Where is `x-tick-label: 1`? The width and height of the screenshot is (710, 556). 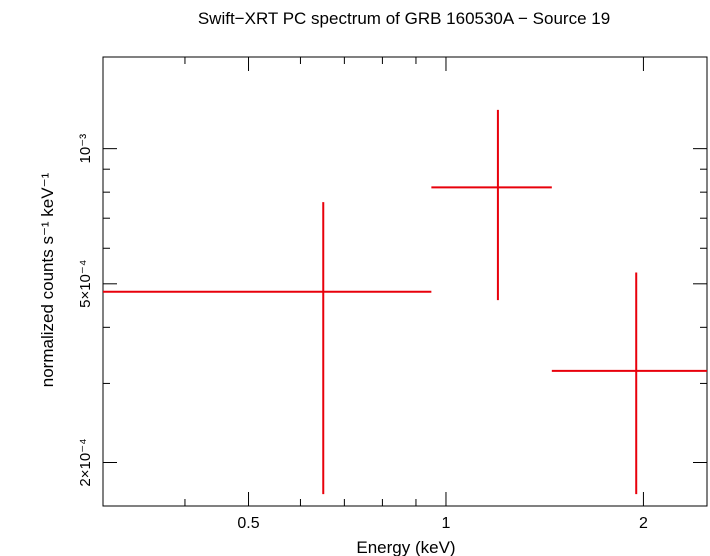 x-tick-label: 1 is located at coordinates (446, 523).